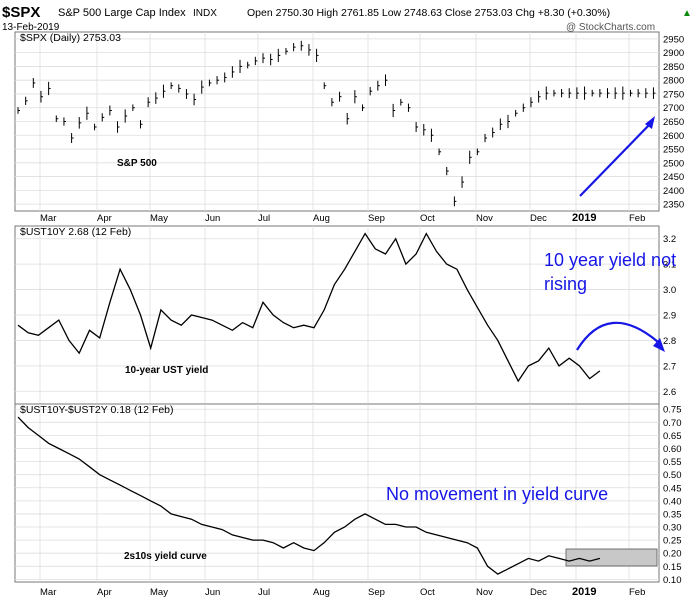  I want to click on y-tick-label: 3.2, so click(669, 239).